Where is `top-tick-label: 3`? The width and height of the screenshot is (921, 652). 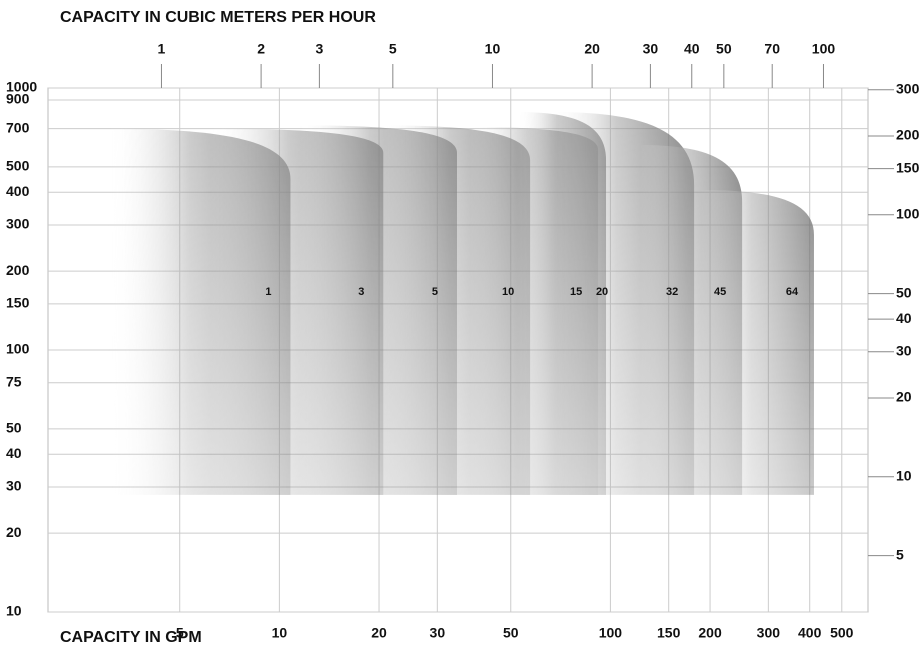
top-tick-label: 3 is located at coordinates (319, 49).